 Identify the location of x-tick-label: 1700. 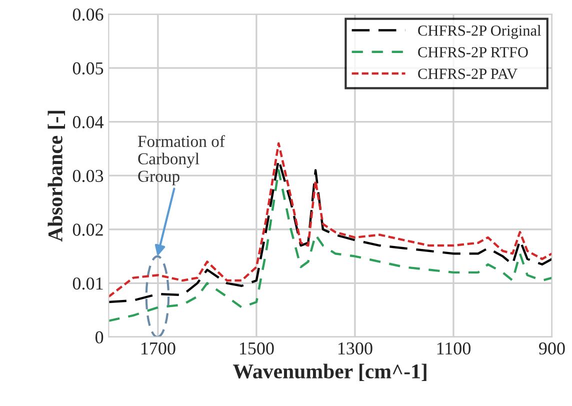
(158, 348).